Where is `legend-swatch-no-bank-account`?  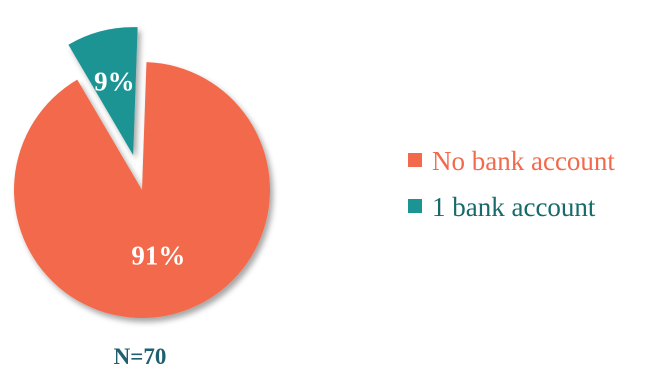
legend-swatch-no-bank-account is located at coordinates (415, 160).